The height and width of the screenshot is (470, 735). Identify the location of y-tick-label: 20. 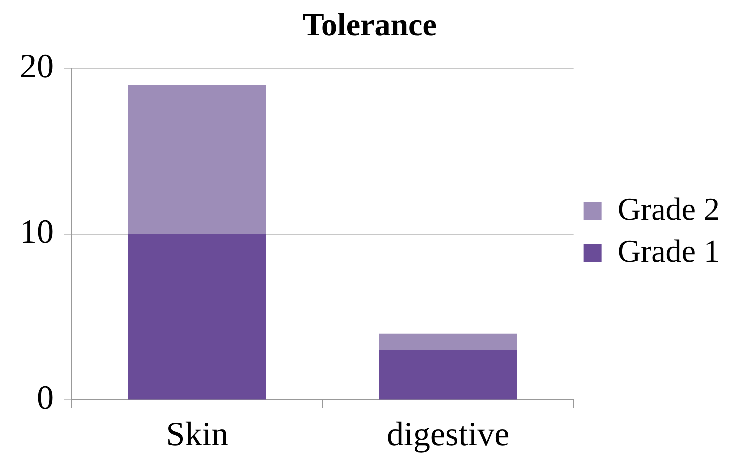
(37, 67).